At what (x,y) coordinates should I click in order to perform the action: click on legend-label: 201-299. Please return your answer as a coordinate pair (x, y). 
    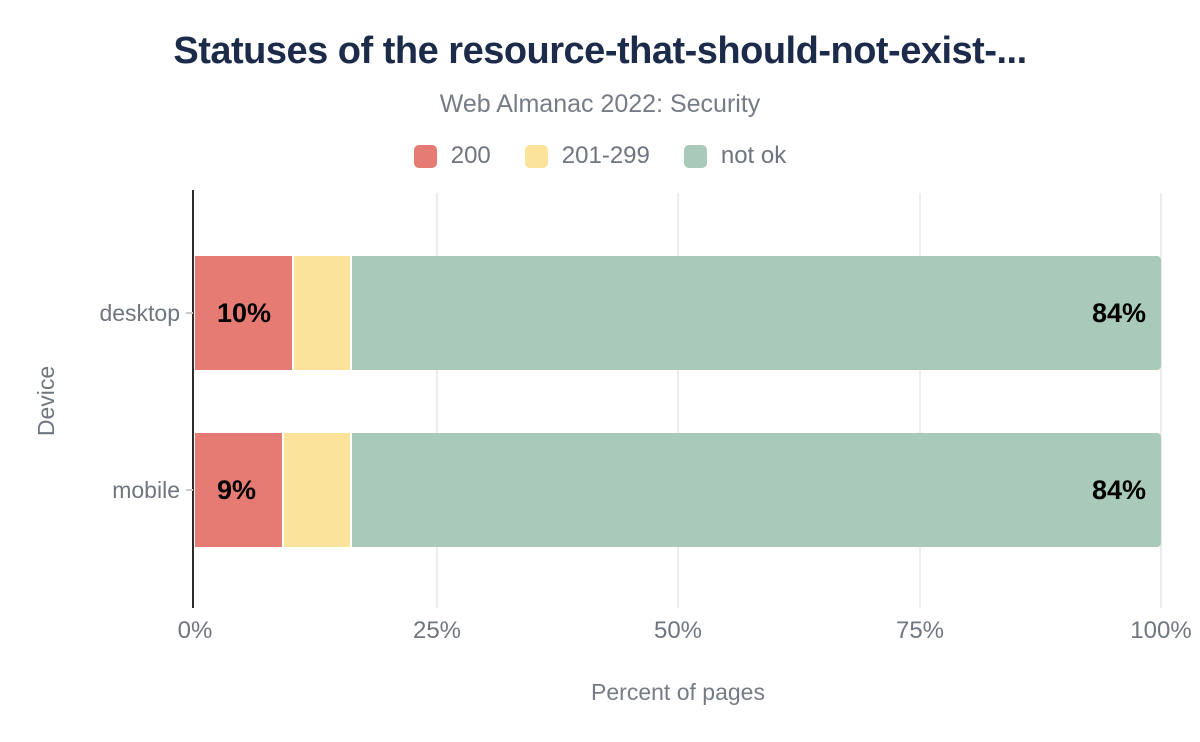
    Looking at the image, I should click on (605, 155).